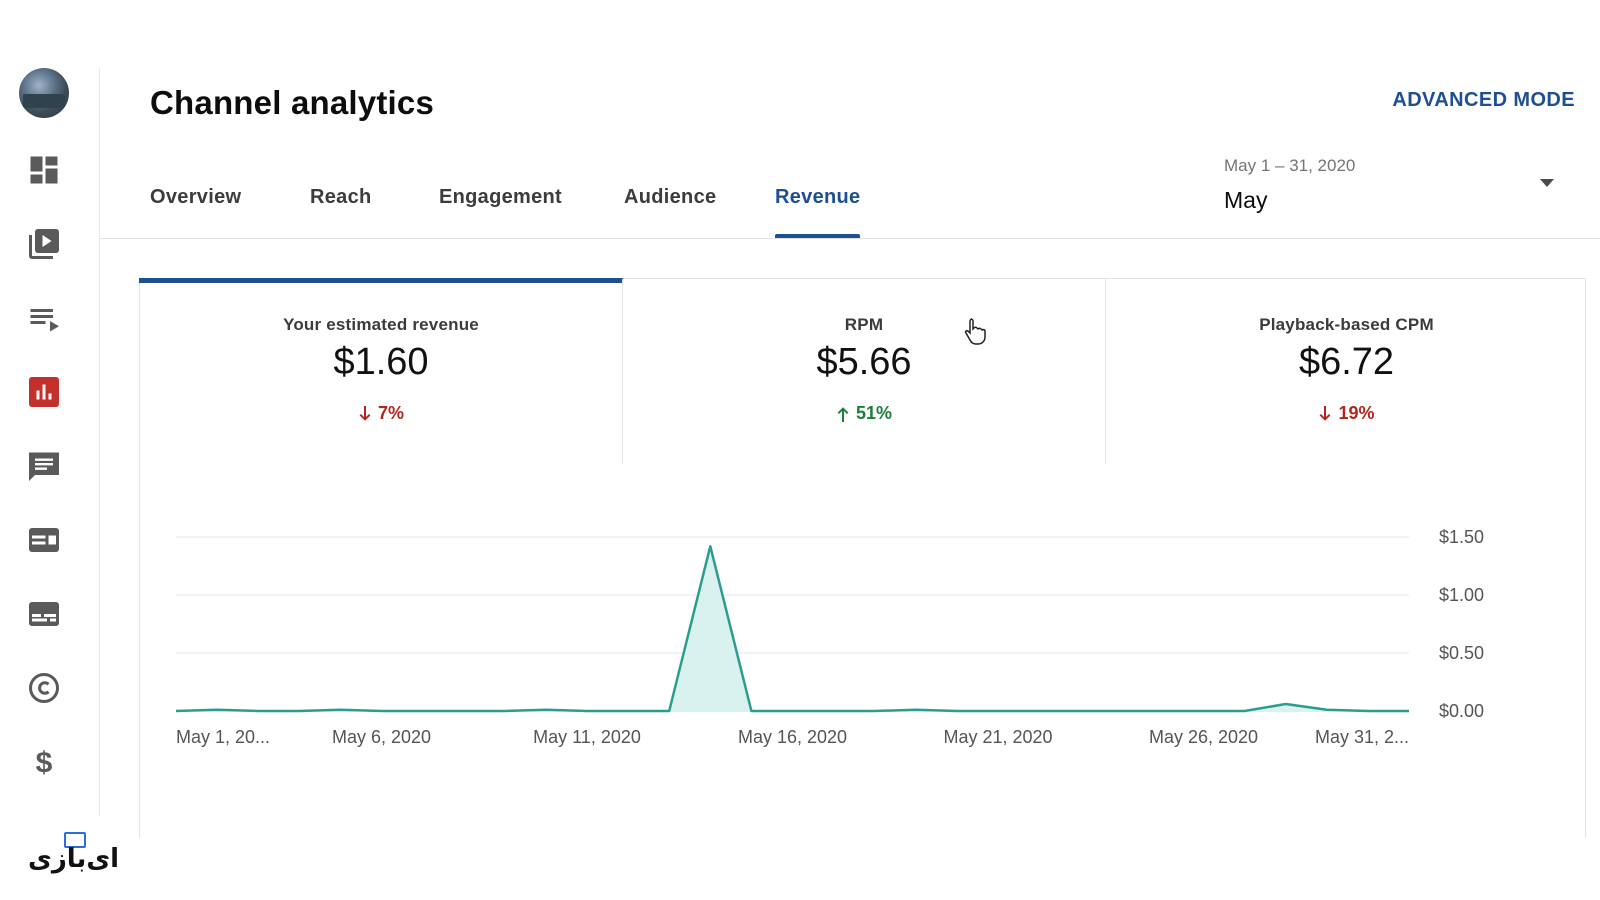 The width and height of the screenshot is (1600, 900). I want to click on caret-down-icon, so click(1547, 183).